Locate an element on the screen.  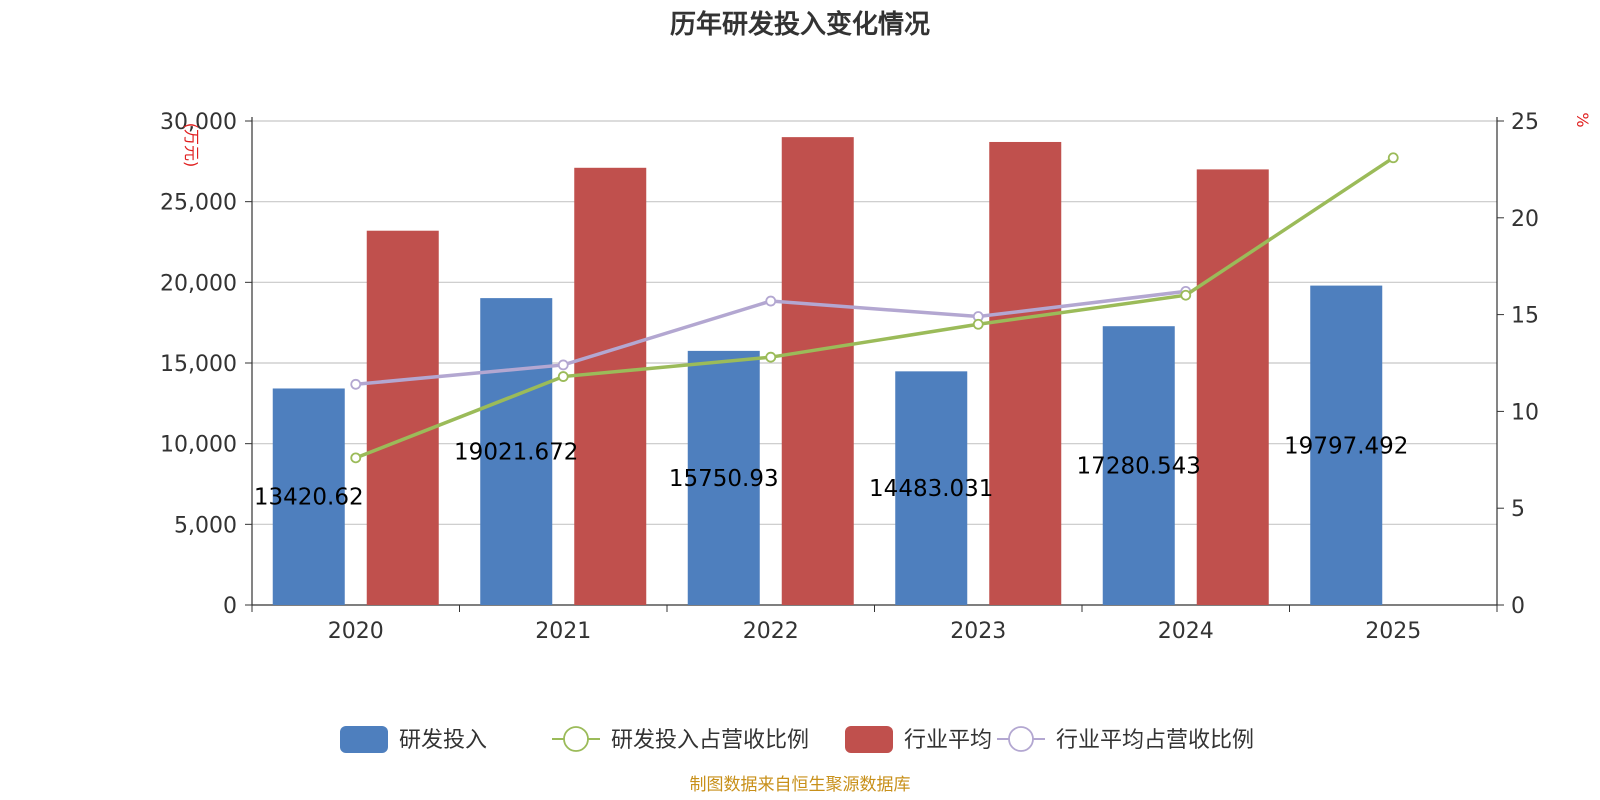
data-label: 13420.62 is located at coordinates (309, 498).